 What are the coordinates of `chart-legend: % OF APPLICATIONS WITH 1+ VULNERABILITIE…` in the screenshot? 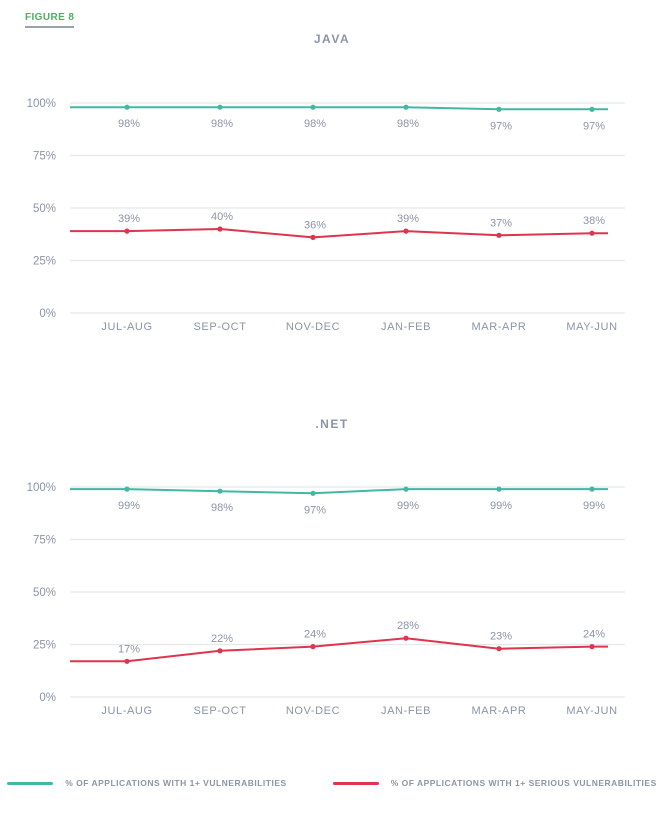 It's located at (332, 783).